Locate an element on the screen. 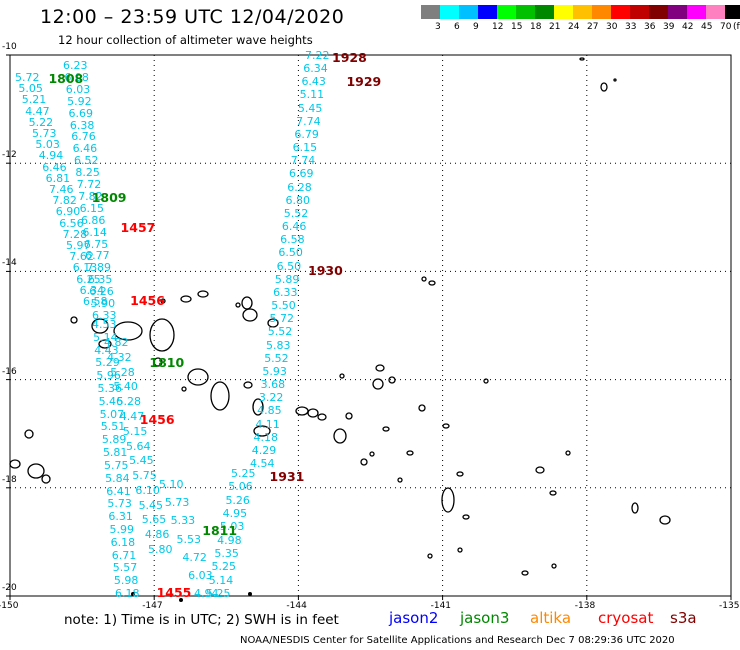  wave-height-sample: 5.97 is located at coordinates (78, 245).